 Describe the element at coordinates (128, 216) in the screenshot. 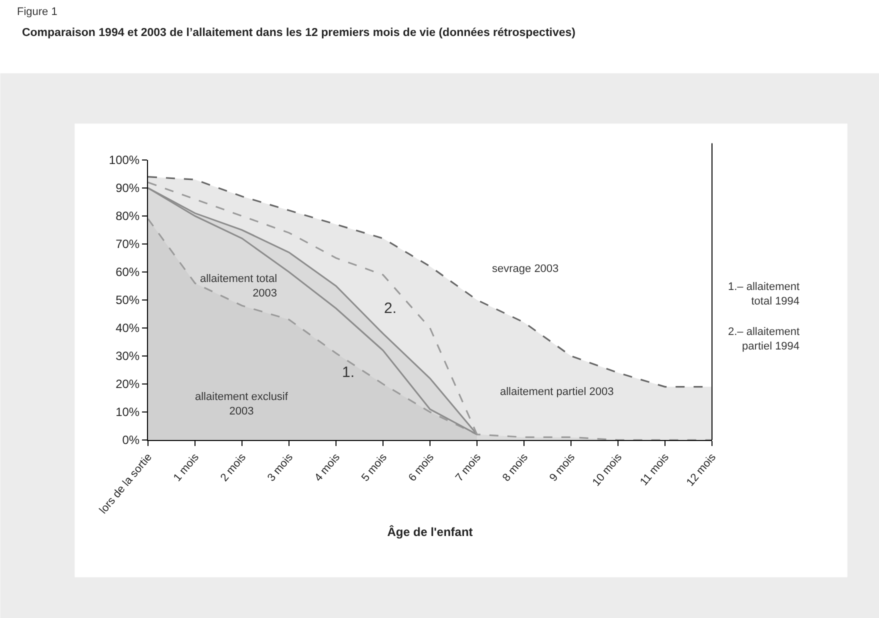

I see `y-tick-label: 80%` at that location.